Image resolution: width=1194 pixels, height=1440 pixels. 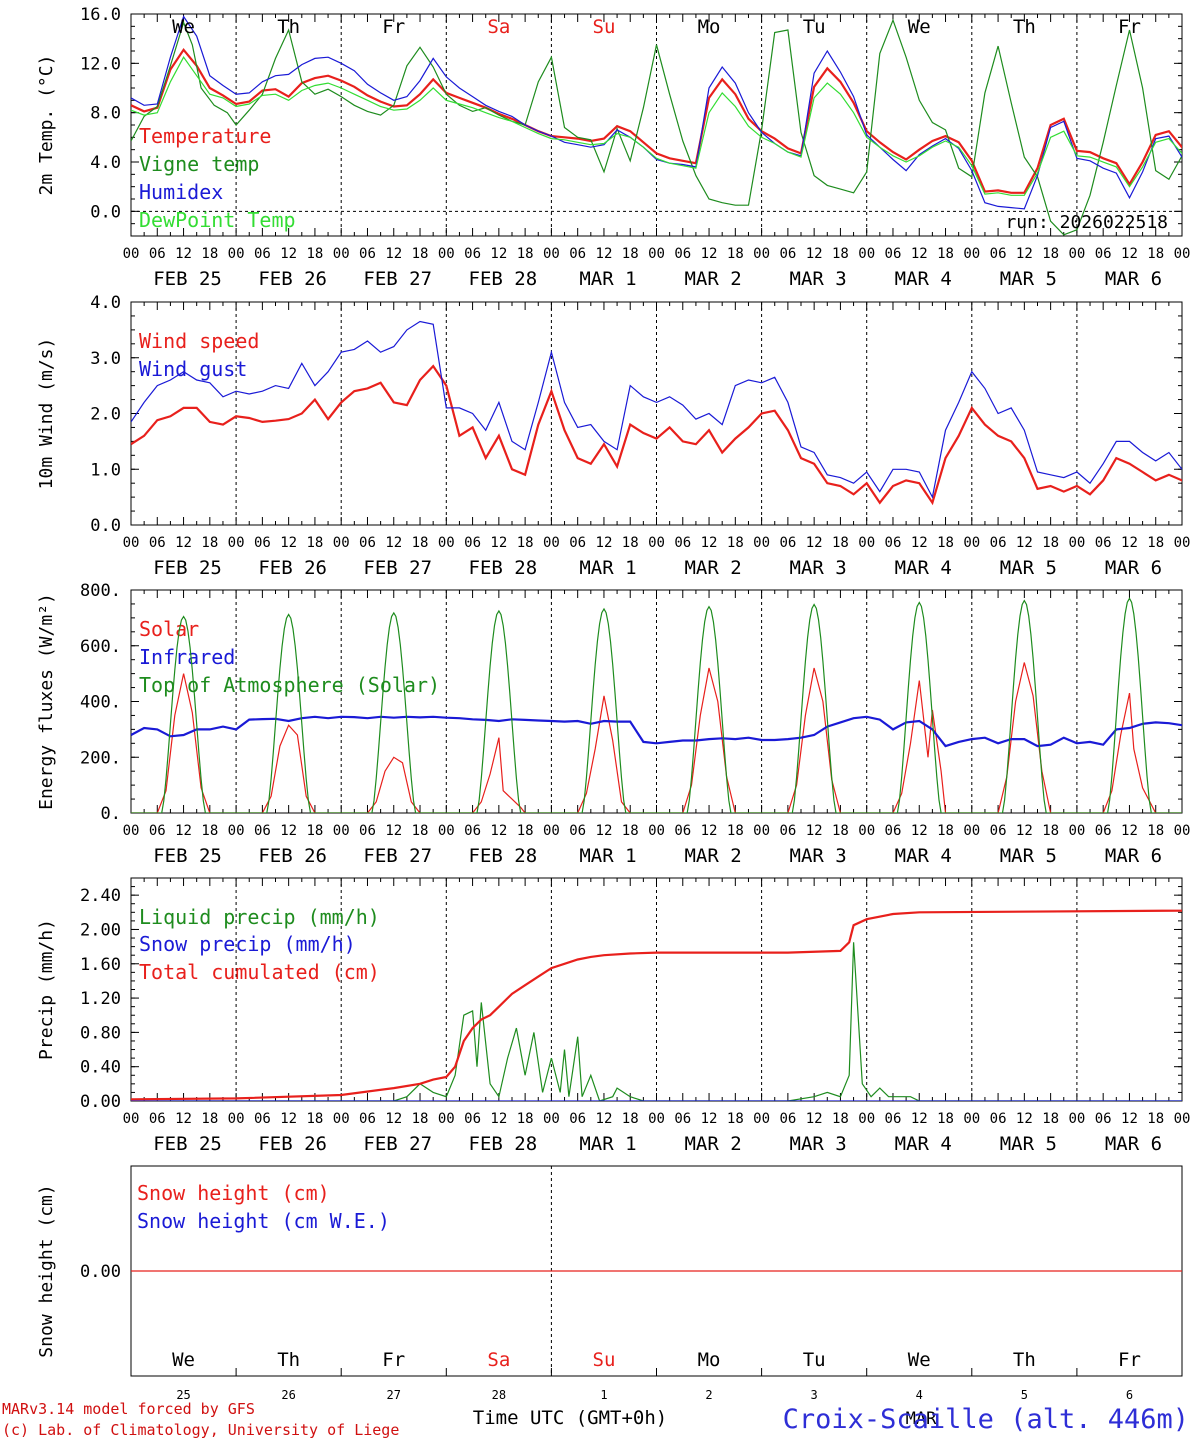 What do you see at coordinates (233, 1193) in the screenshot?
I see `legend-entry: Snow height (cm)` at bounding box center [233, 1193].